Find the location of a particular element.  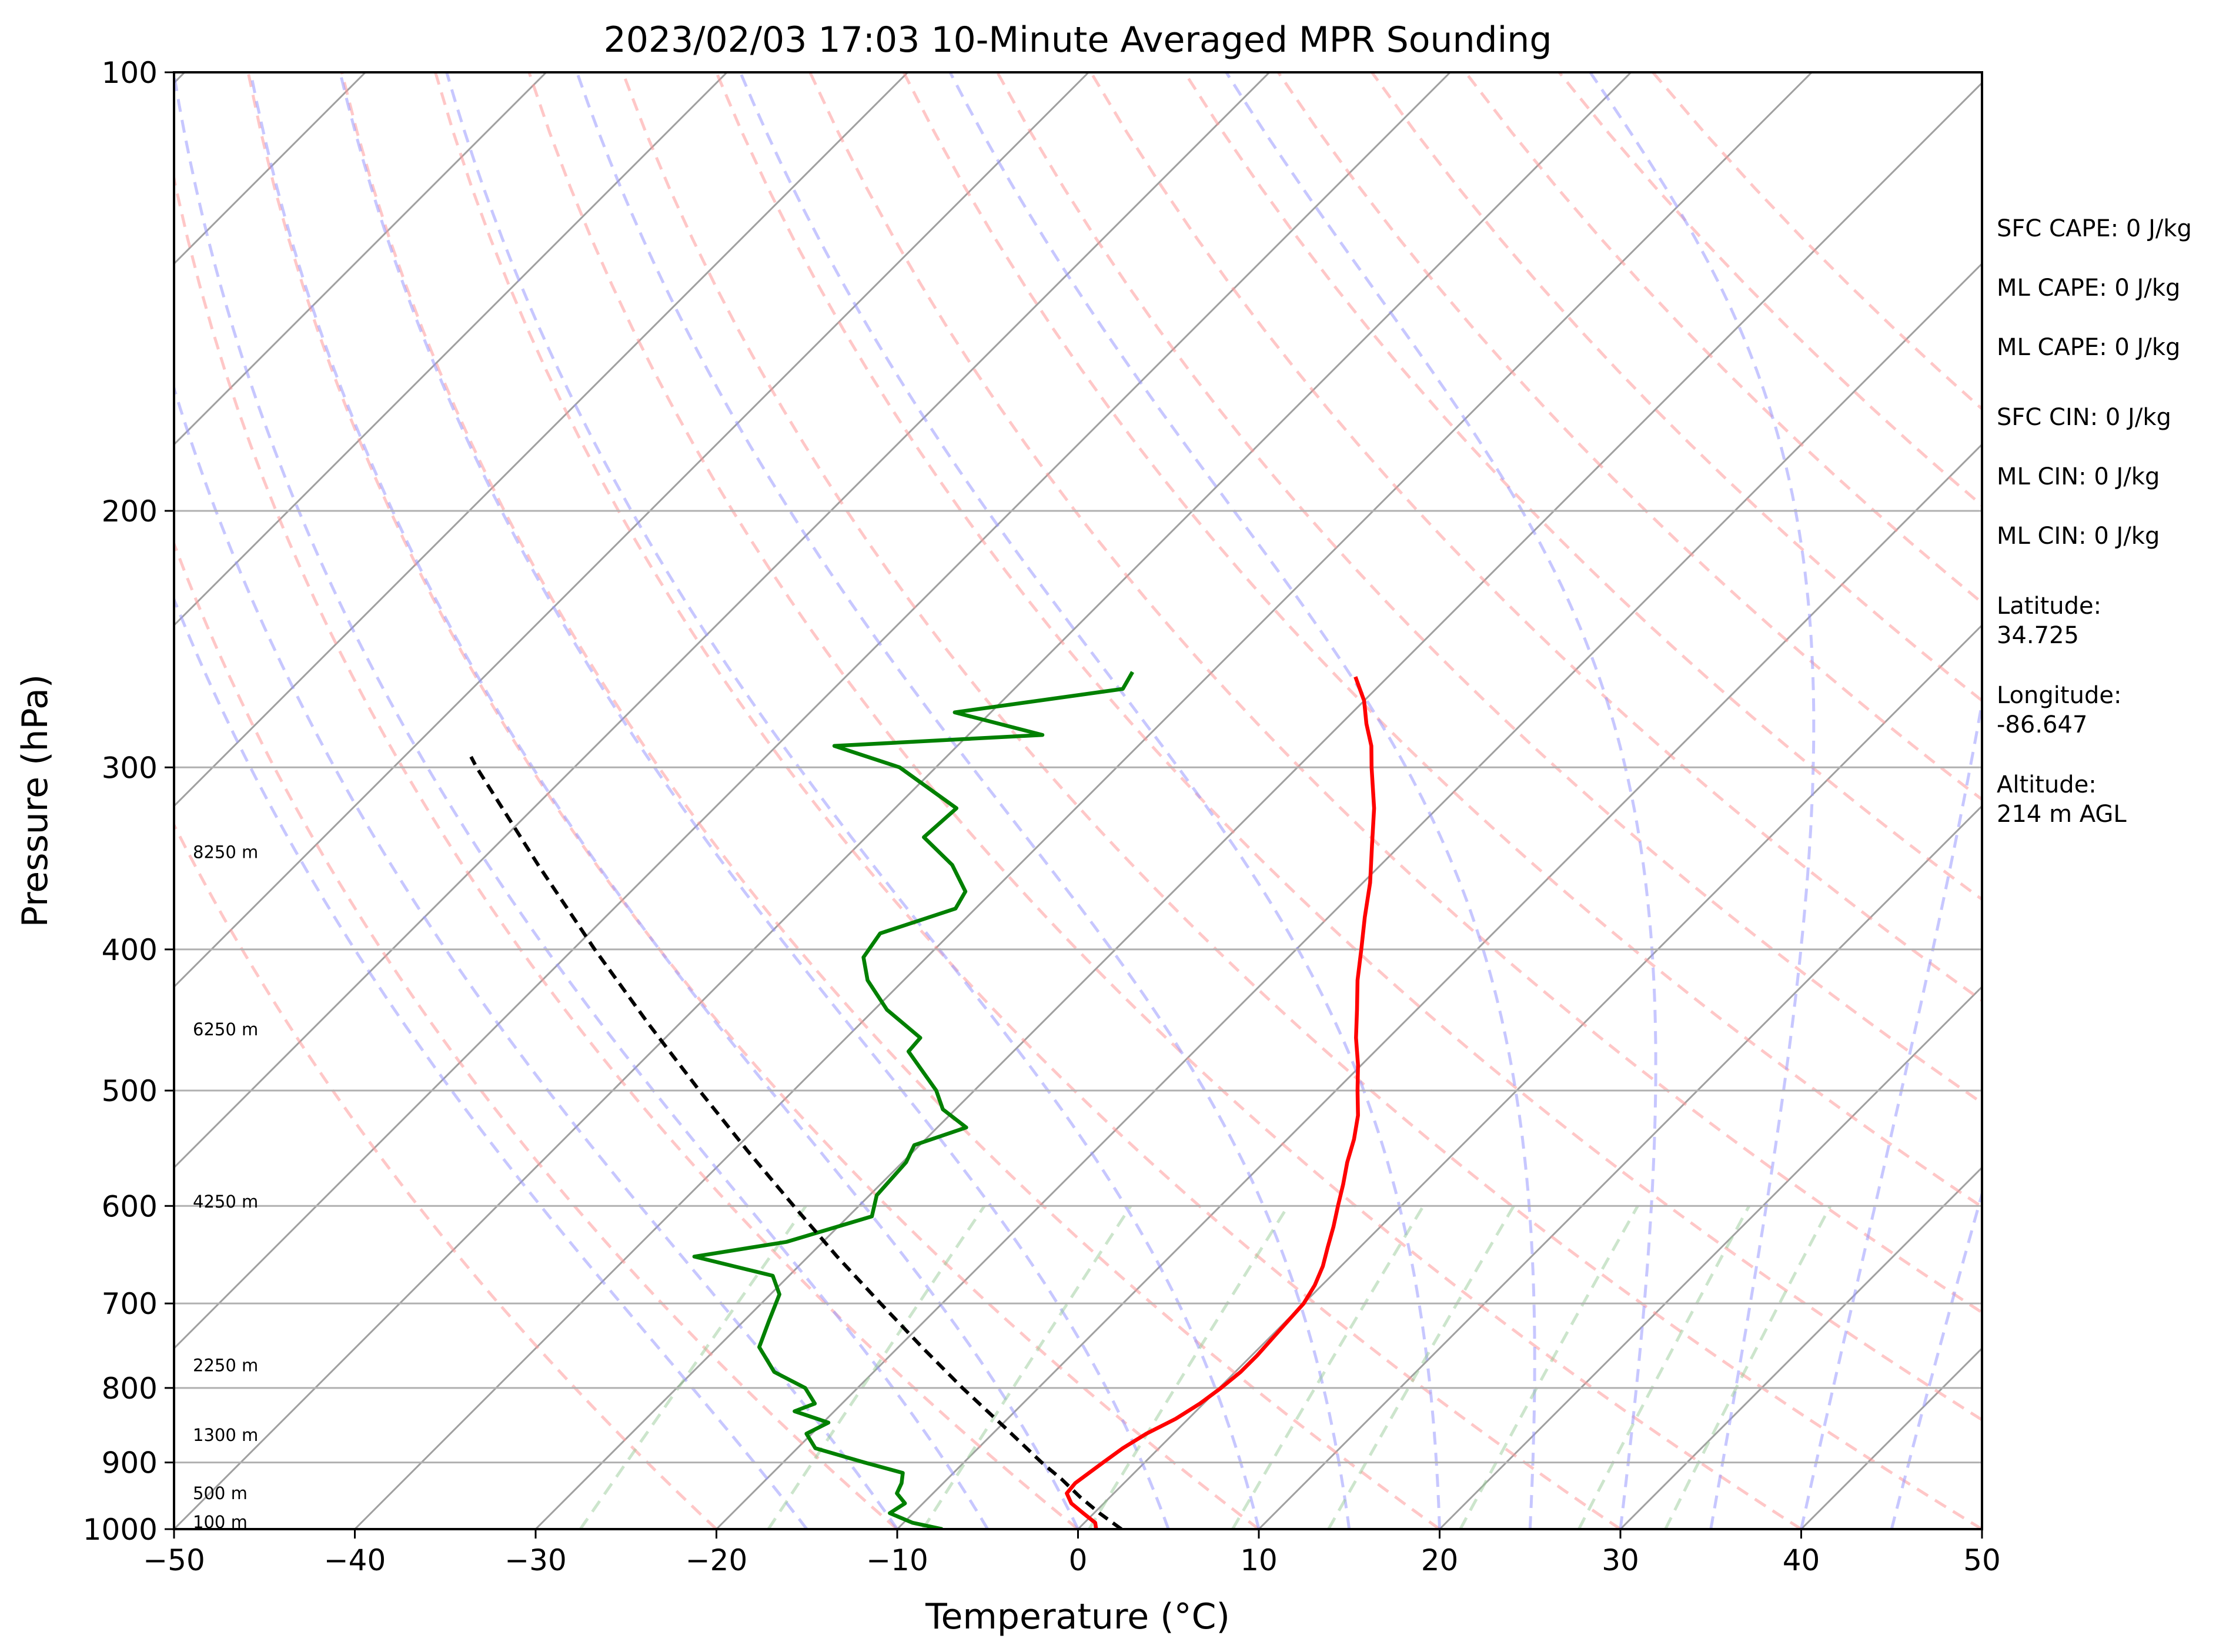

y-tick-label: 700 is located at coordinates (130, 1304).